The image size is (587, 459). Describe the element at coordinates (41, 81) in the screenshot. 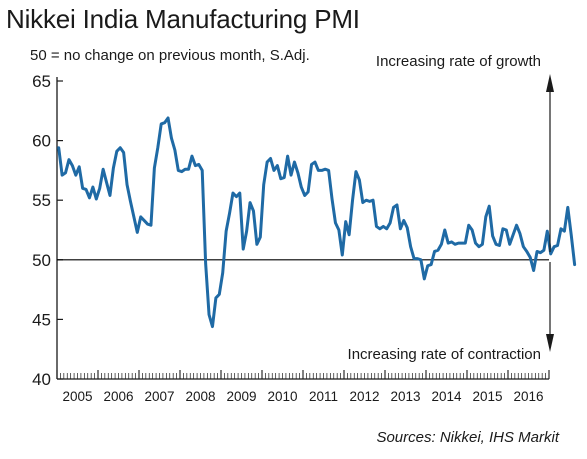

I see `y-tick-label: 65` at that location.